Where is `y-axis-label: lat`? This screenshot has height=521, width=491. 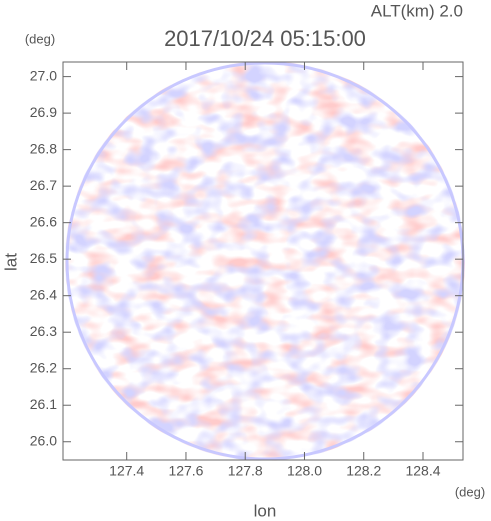
y-axis-label: lat is located at coordinates (10, 262).